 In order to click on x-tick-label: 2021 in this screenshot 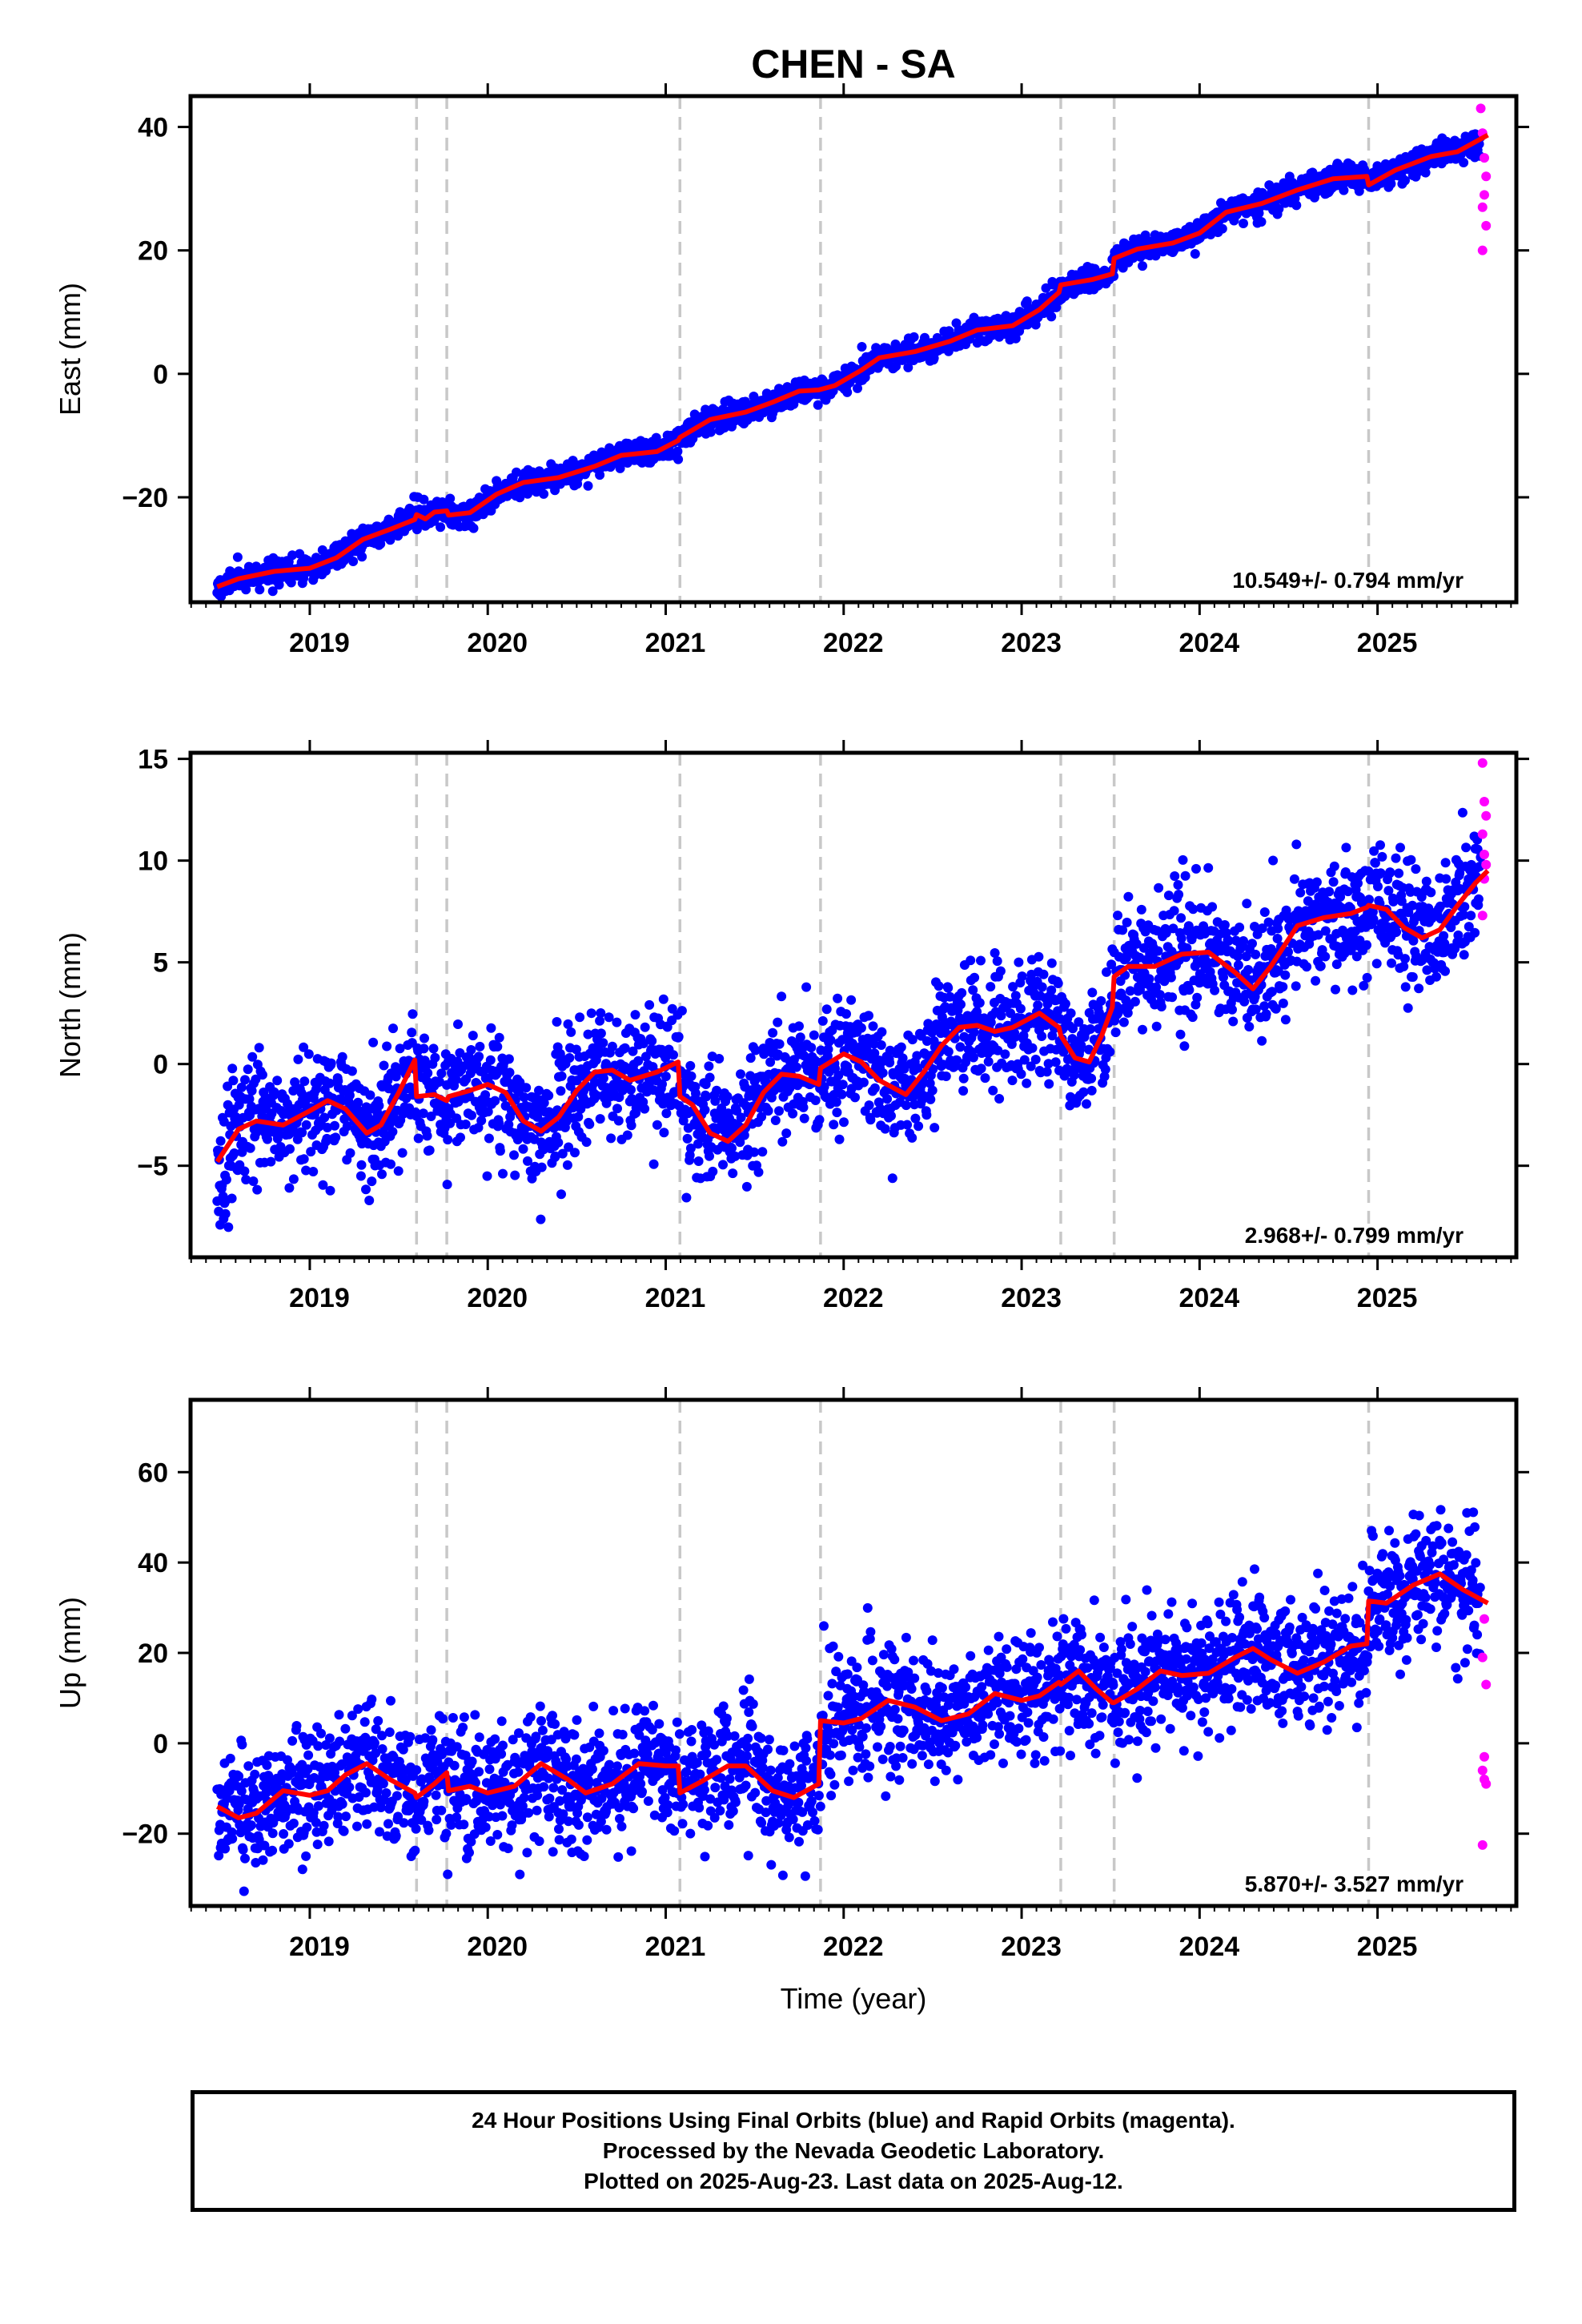, I will do `click(675, 643)`.